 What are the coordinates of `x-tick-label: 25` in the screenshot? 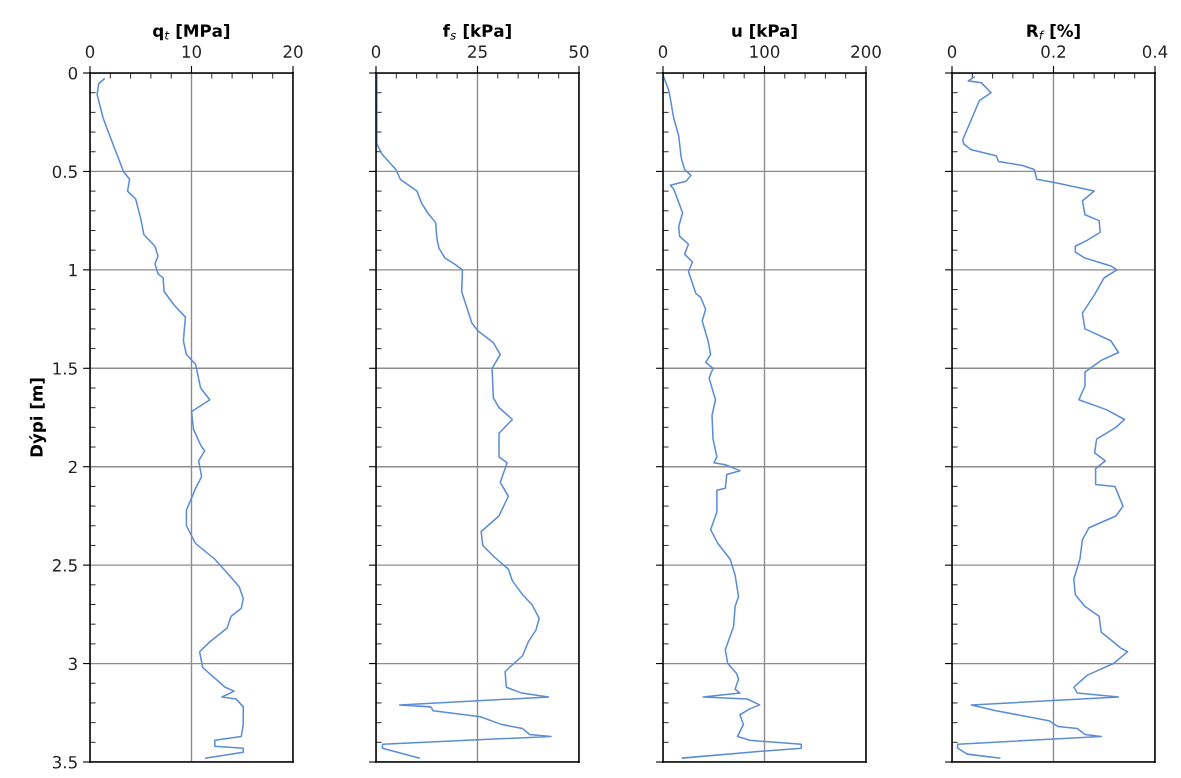 It's located at (477, 51).